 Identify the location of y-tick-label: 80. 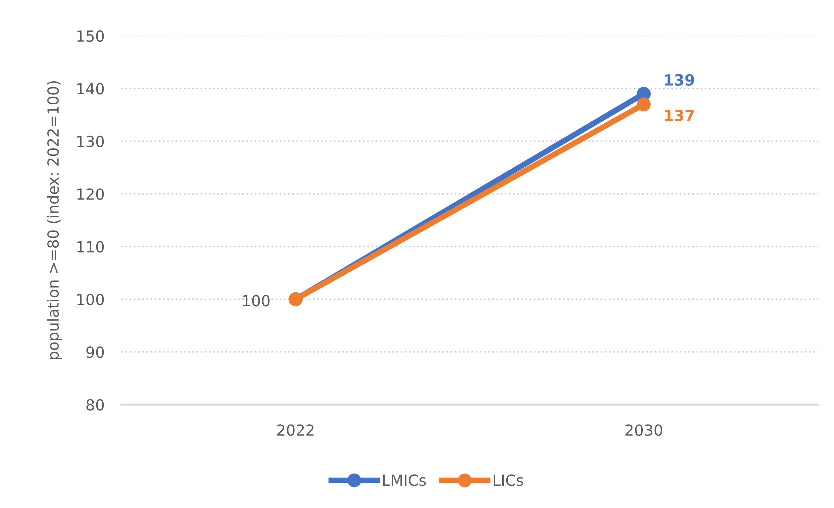
(95, 405).